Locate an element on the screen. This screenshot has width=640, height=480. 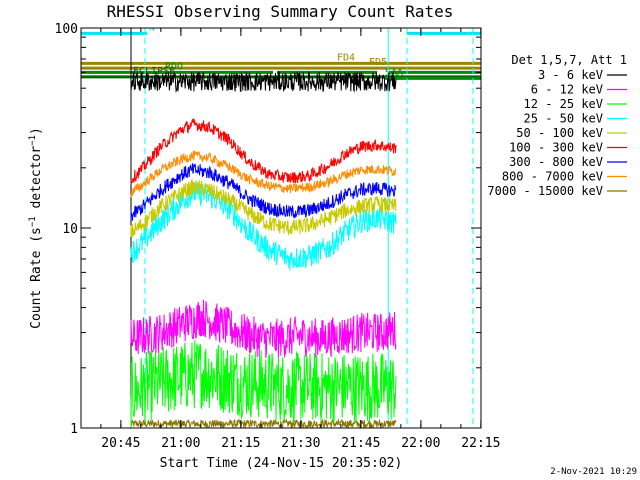
y-axis-label-main: Count Rate (s is located at coordinates (36, 278).